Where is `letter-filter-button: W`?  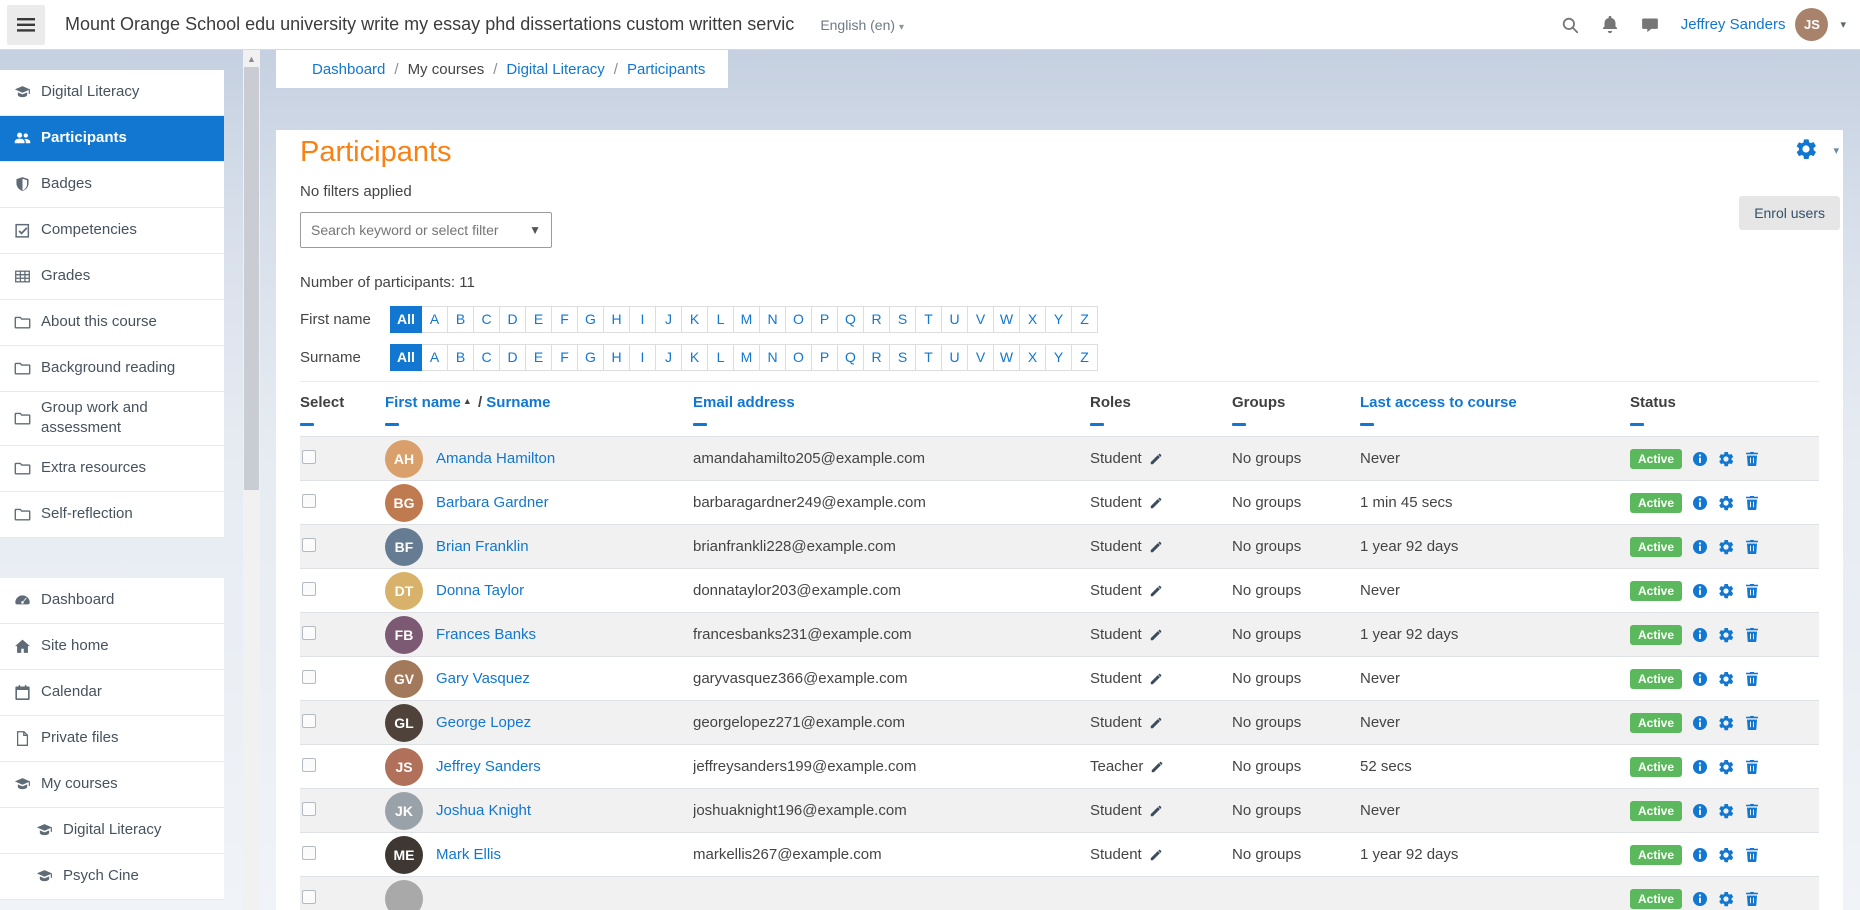
letter-filter-button: W is located at coordinates (1007, 357).